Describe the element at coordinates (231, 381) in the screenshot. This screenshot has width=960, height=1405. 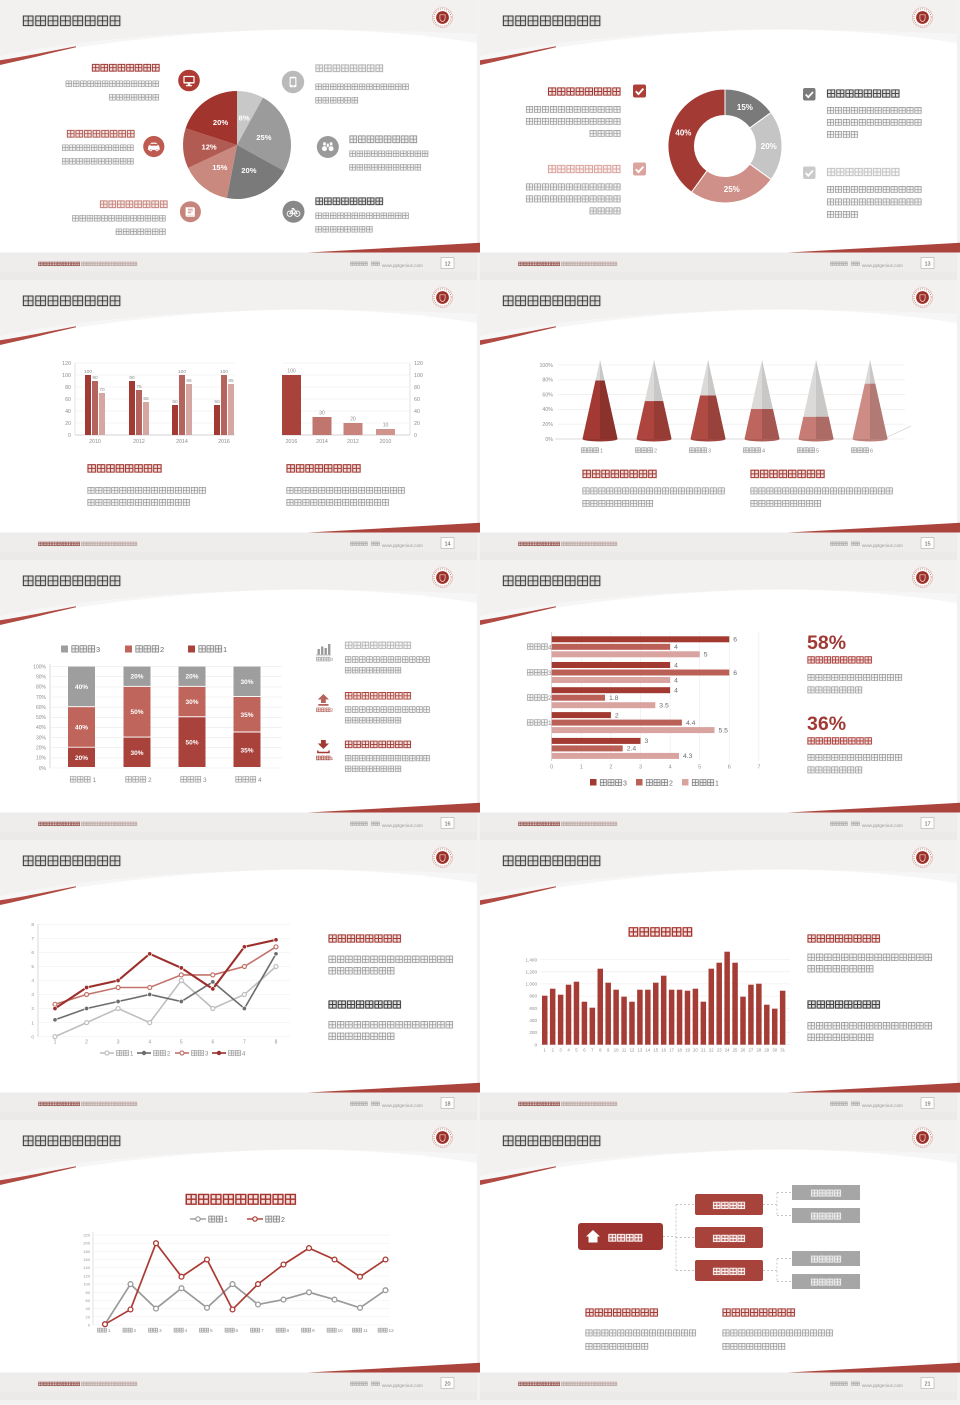
I see `svg-text: 85` at that location.